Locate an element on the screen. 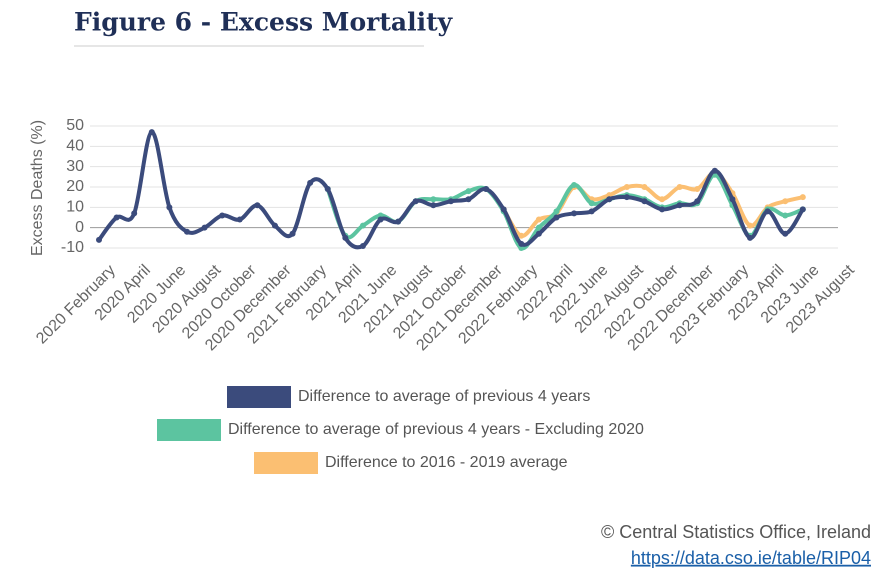  y-tick-label: -10 is located at coordinates (72, 247).